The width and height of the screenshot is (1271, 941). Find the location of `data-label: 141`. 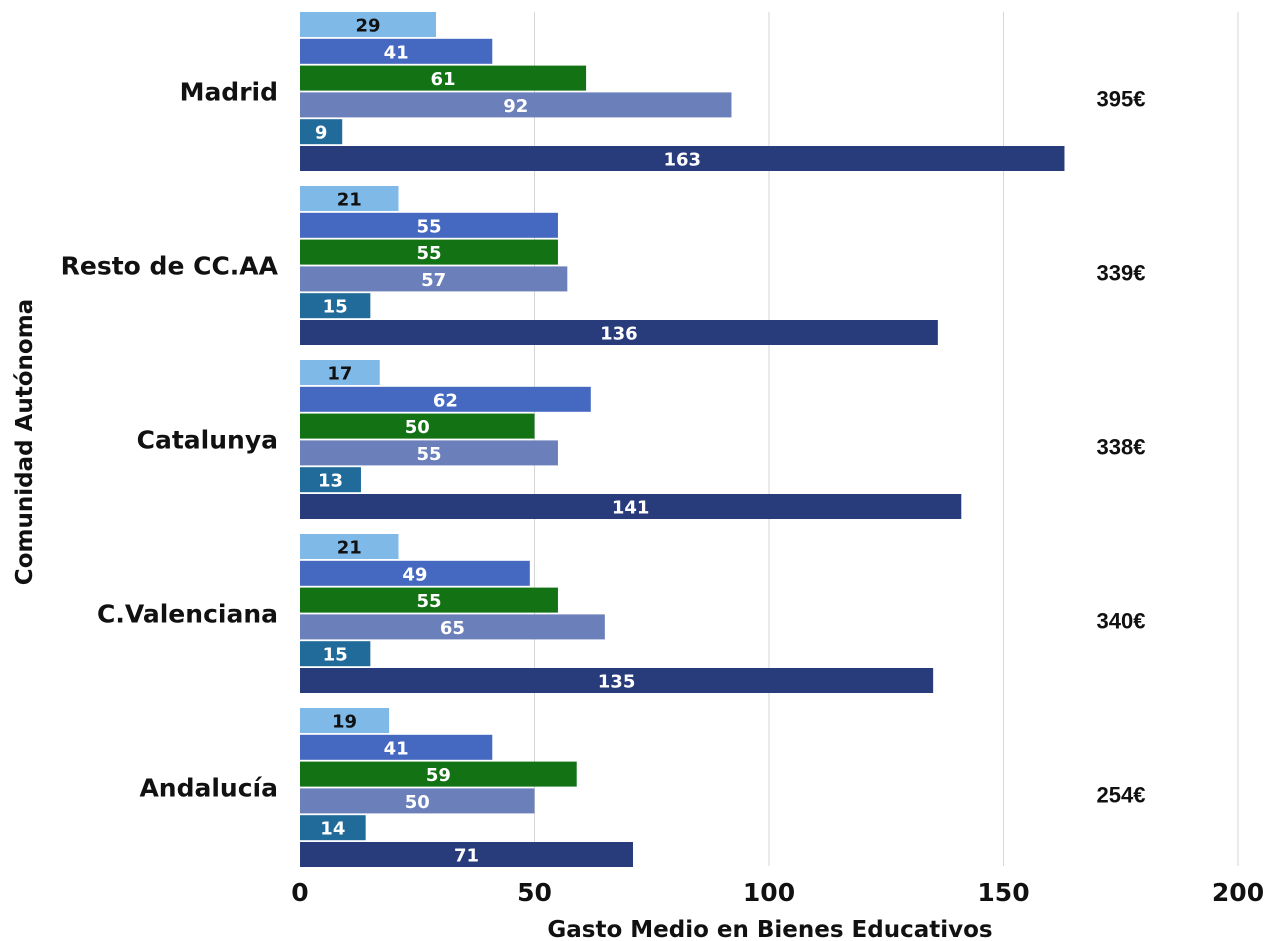

data-label: 141 is located at coordinates (631, 508).